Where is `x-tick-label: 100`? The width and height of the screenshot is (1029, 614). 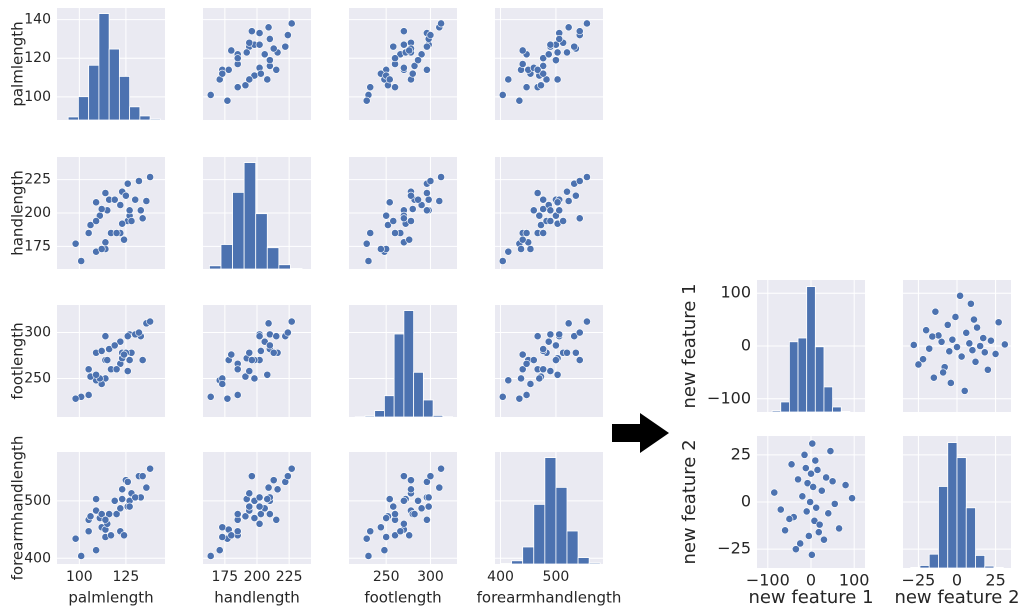 x-tick-label: 100 is located at coordinates (79, 577).